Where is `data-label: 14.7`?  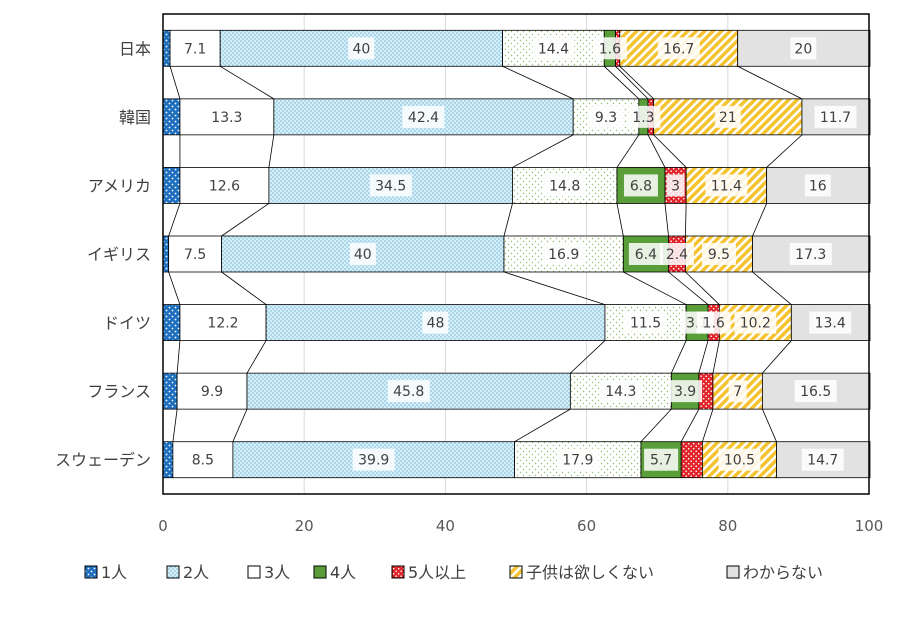
data-label: 14.7 is located at coordinates (822, 461).